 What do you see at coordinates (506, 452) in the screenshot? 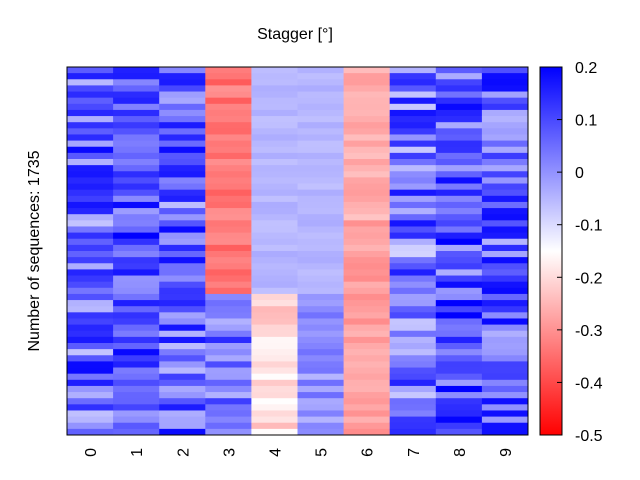
I see `x-tick-label: 9` at bounding box center [506, 452].